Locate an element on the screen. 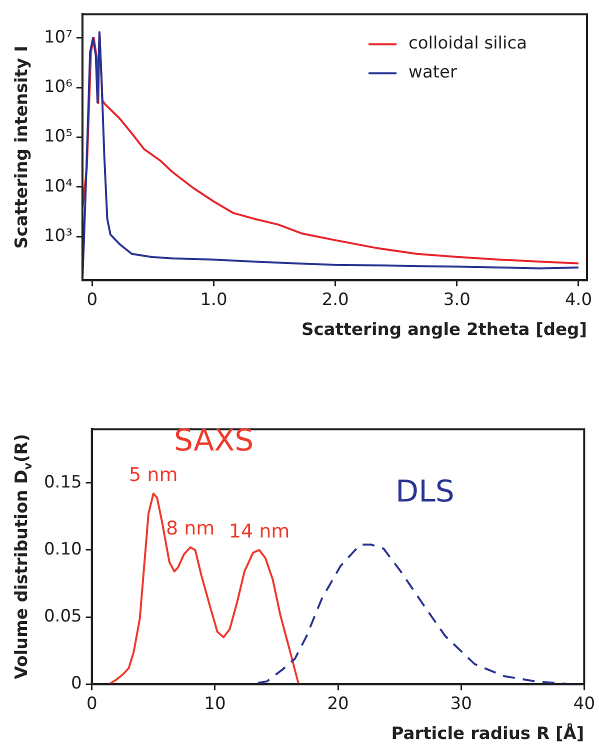  annotation: 5 nm is located at coordinates (153, 475).